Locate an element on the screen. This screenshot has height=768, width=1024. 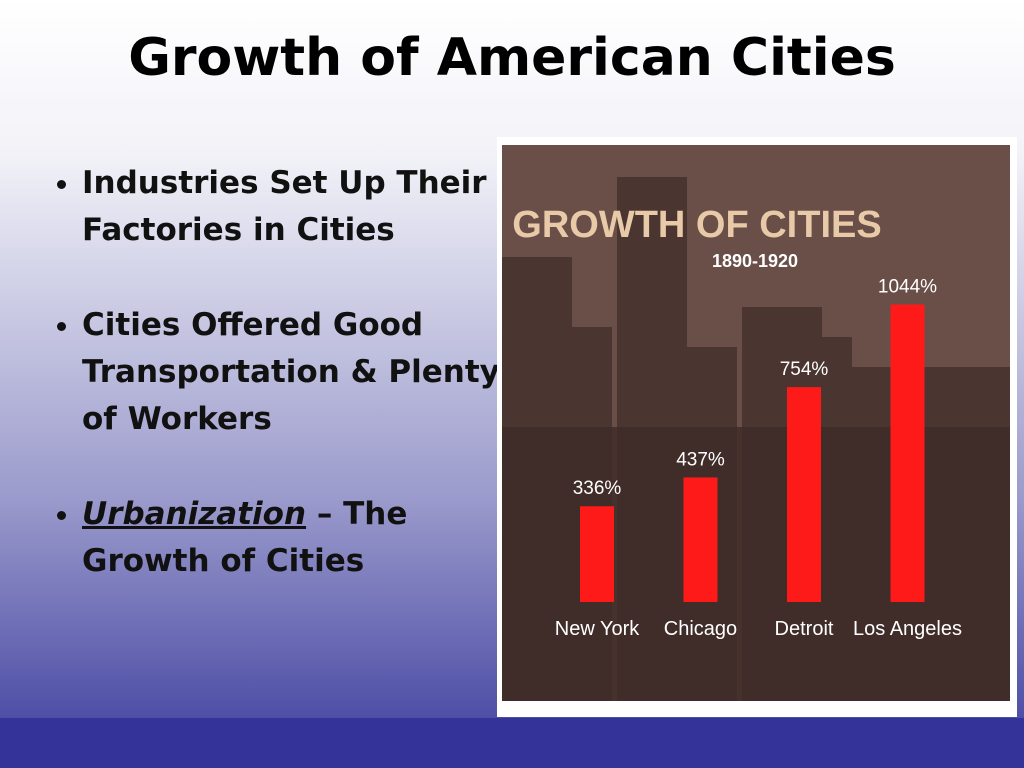
value-label: 1044% is located at coordinates (907, 286).